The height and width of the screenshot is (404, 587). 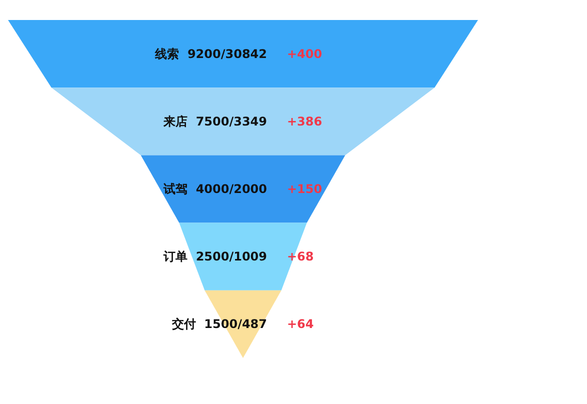 I want to click on category-label: 订单, so click(x=179, y=257).